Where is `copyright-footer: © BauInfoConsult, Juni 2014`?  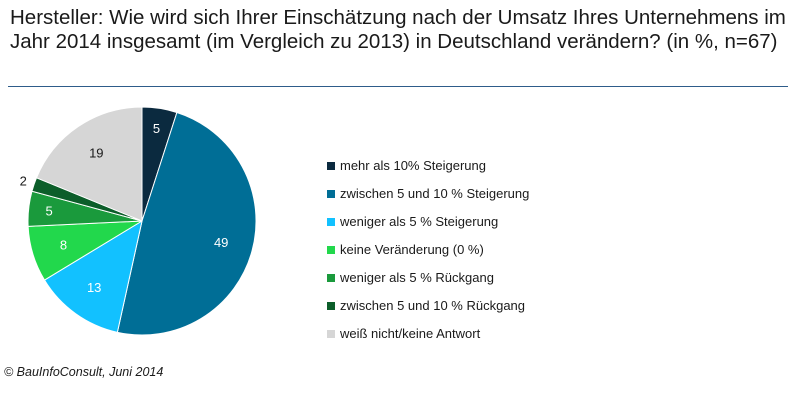 copyright-footer: © BauInfoConsult, Juni 2014 is located at coordinates (84, 372).